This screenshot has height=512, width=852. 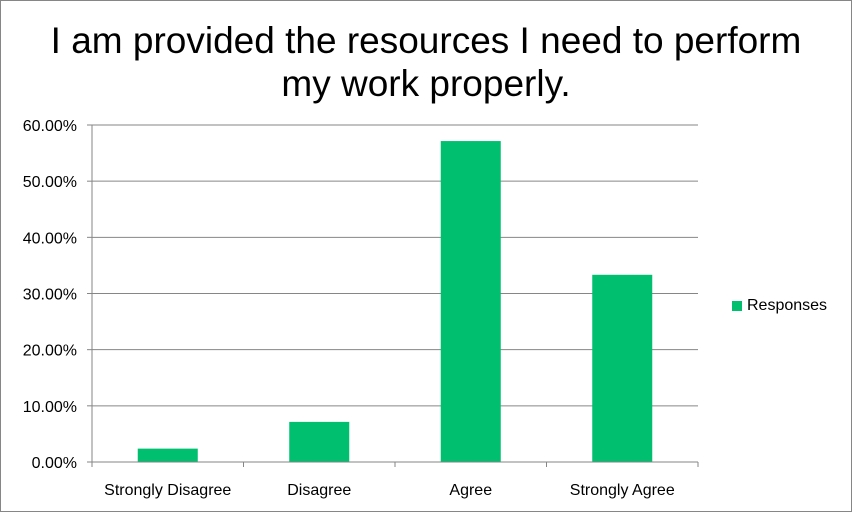 What do you see at coordinates (737, 306) in the screenshot?
I see `legend-swatch` at bounding box center [737, 306].